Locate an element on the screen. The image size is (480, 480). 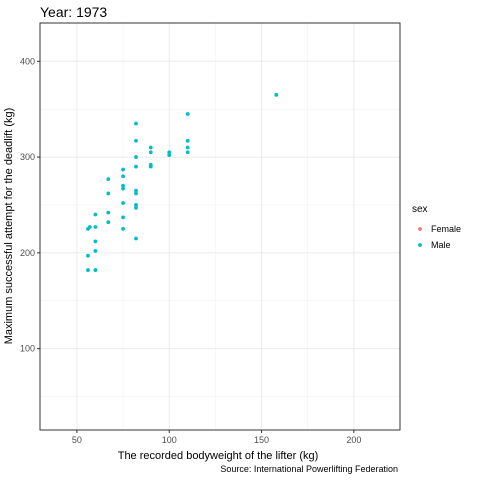
x-tick-label: 200 is located at coordinates (353, 440).